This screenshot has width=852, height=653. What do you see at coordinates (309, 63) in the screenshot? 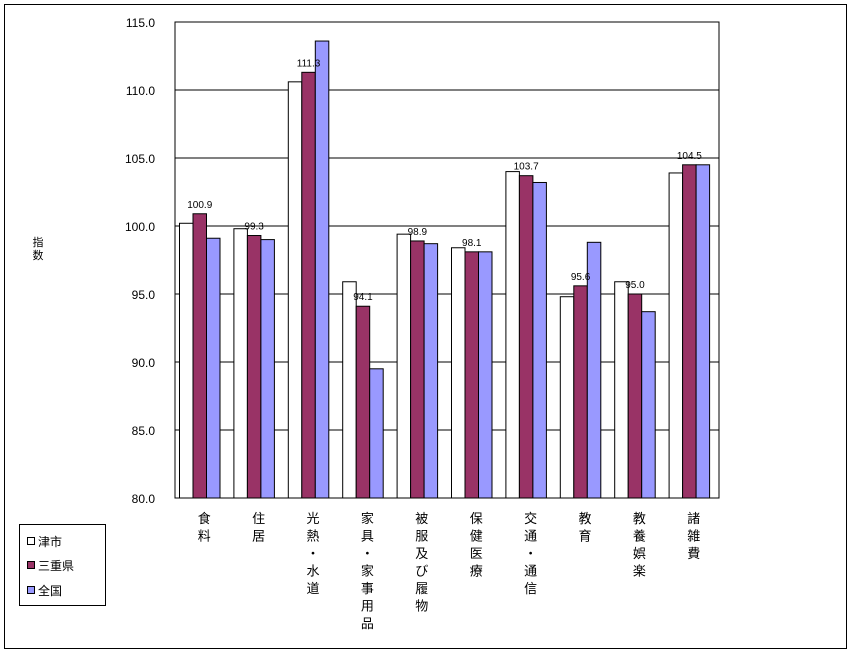
I see `data-label: 111.3` at bounding box center [309, 63].